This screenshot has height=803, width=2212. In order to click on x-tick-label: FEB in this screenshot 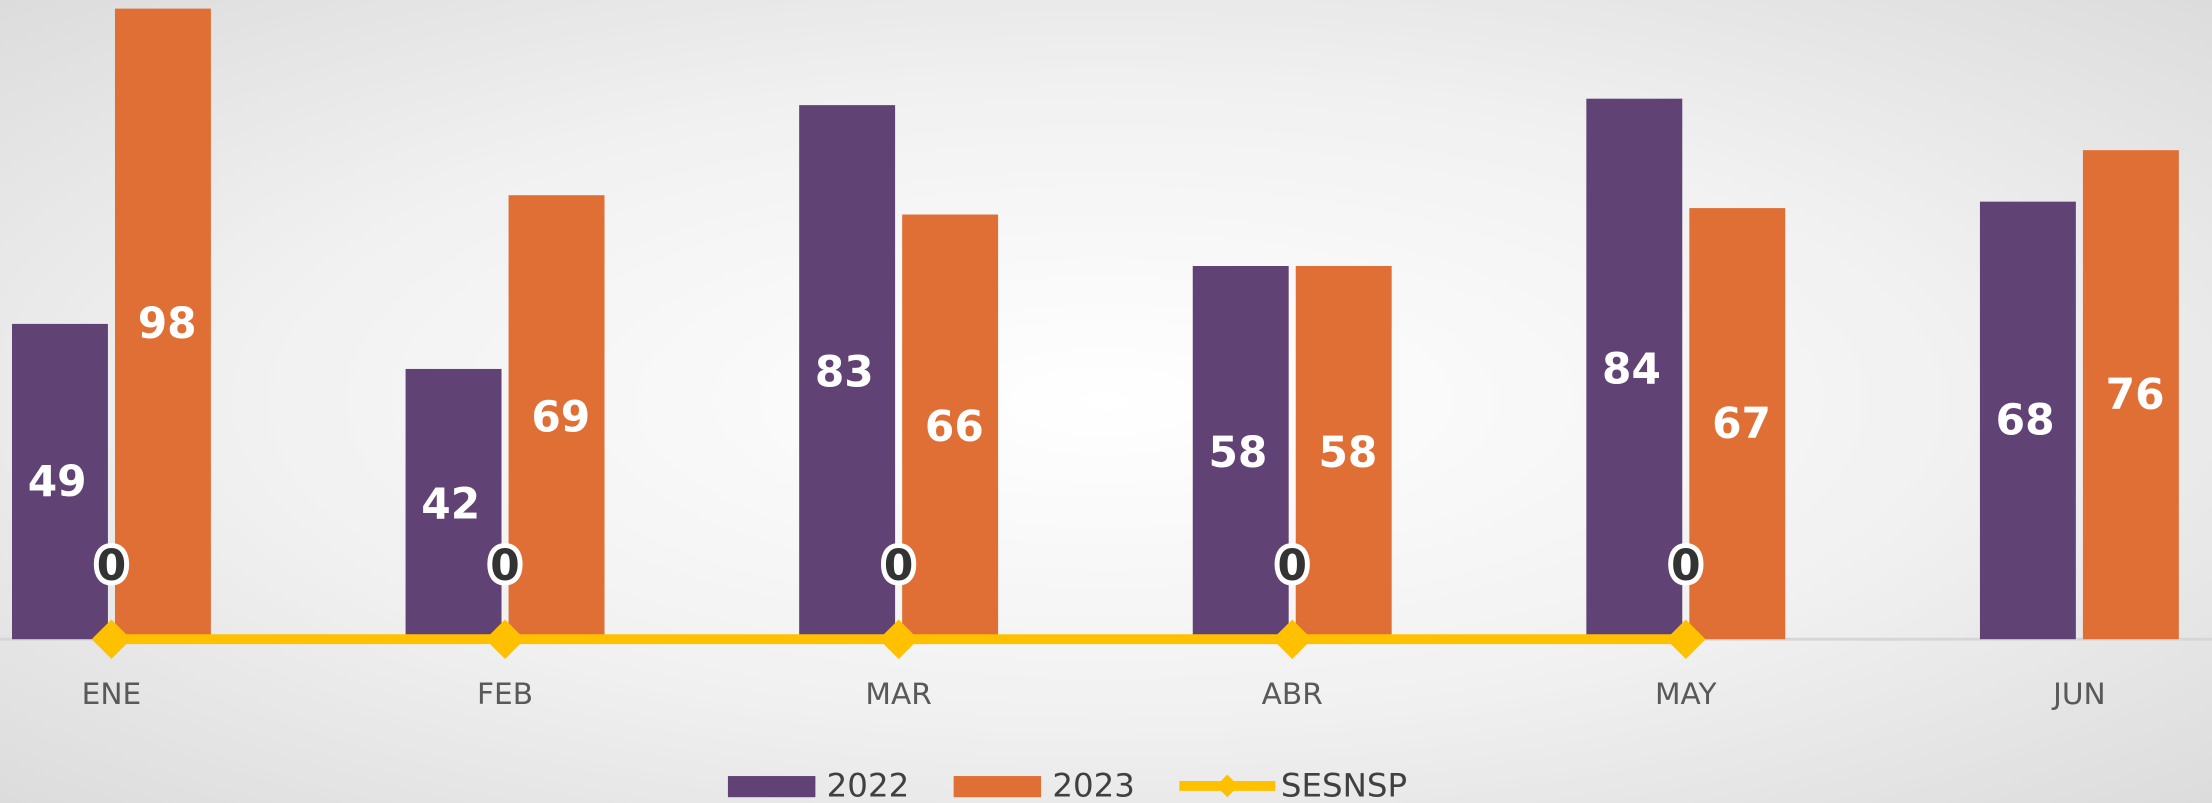, I will do `click(505, 694)`.